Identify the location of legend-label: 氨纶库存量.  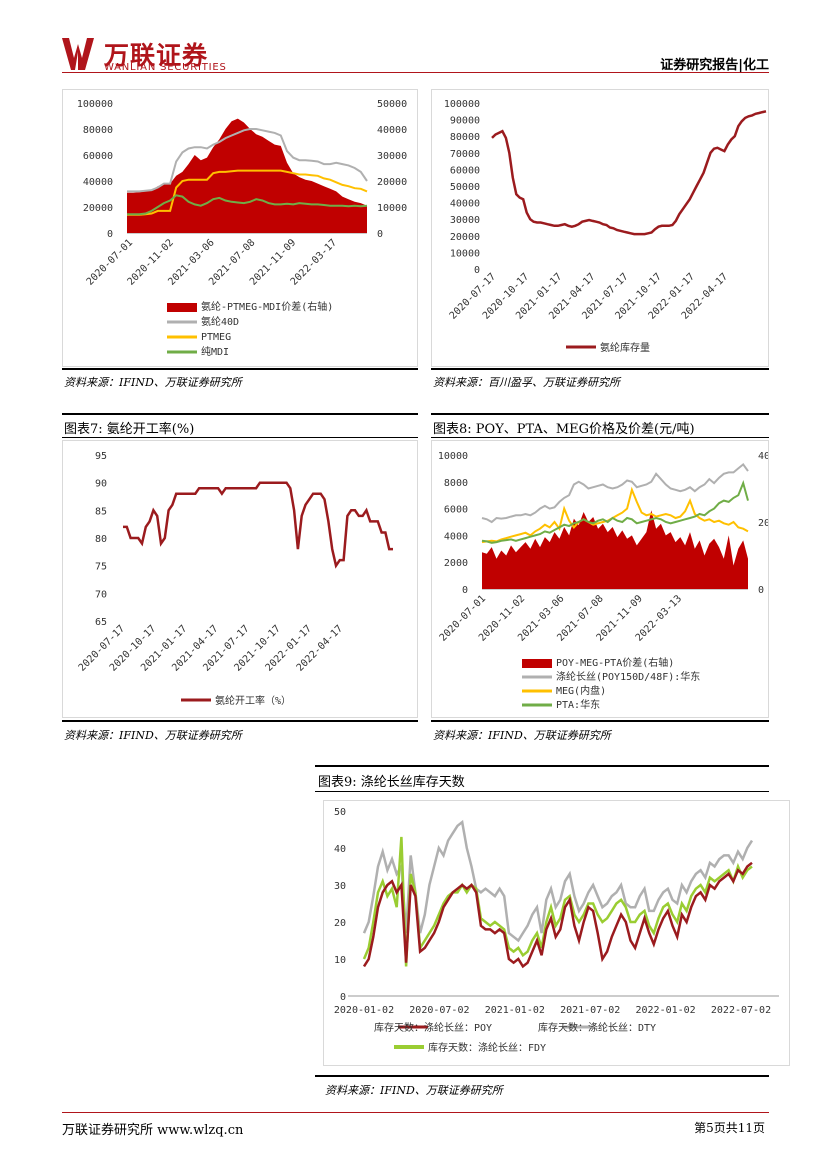
(625, 347).